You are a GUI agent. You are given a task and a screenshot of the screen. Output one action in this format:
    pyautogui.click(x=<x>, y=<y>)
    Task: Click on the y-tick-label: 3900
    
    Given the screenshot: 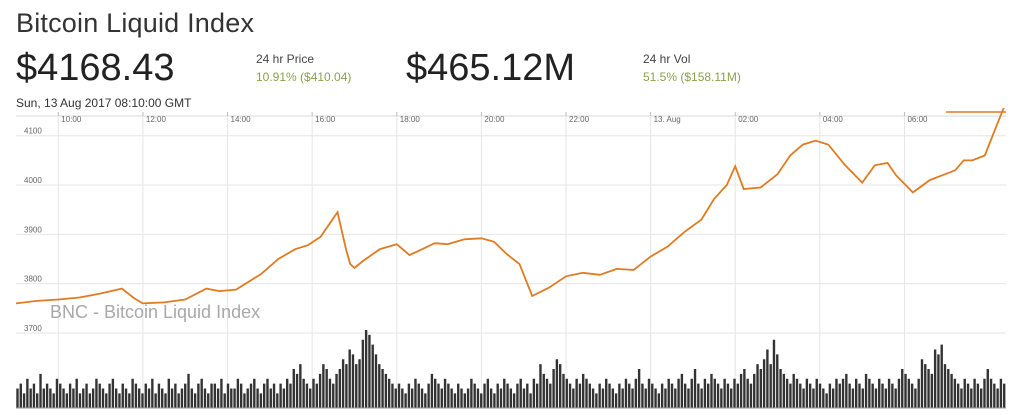 What is the action you would take?
    pyautogui.click(x=33, y=229)
    